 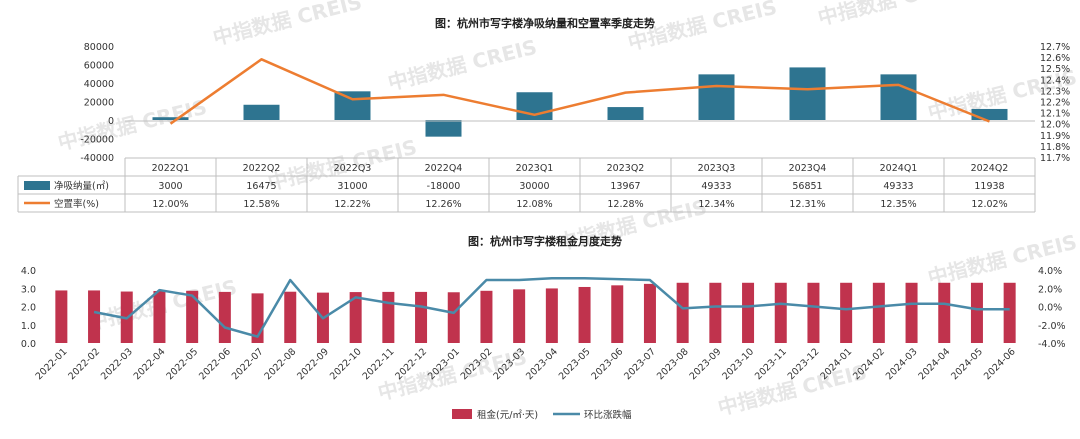 I want to click on chart2-category-label: 2022-01, so click(x=52, y=364).